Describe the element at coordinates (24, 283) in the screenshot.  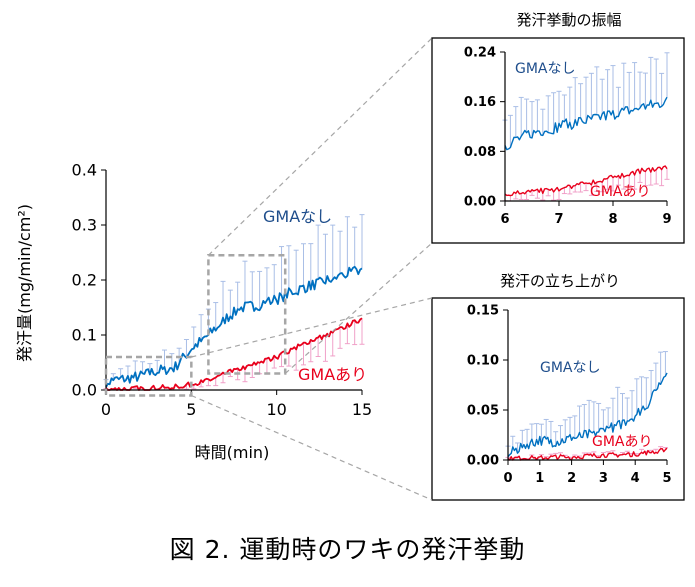
I see `main-ylabel: 発汗量(mg/min/cm²)` at that location.